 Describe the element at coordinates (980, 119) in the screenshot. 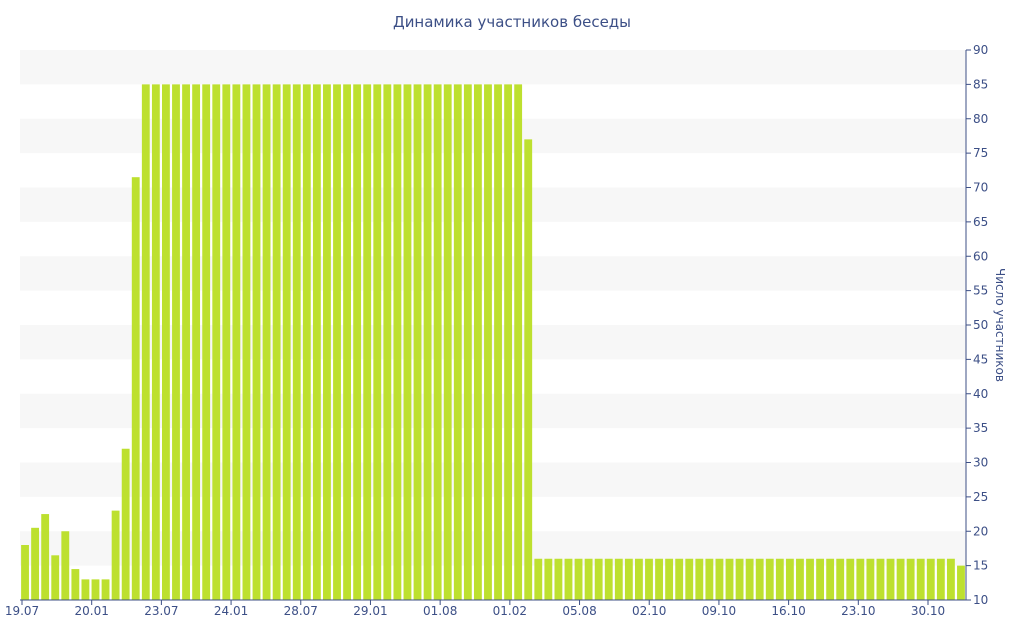

I see `y-tick-label: 80` at that location.